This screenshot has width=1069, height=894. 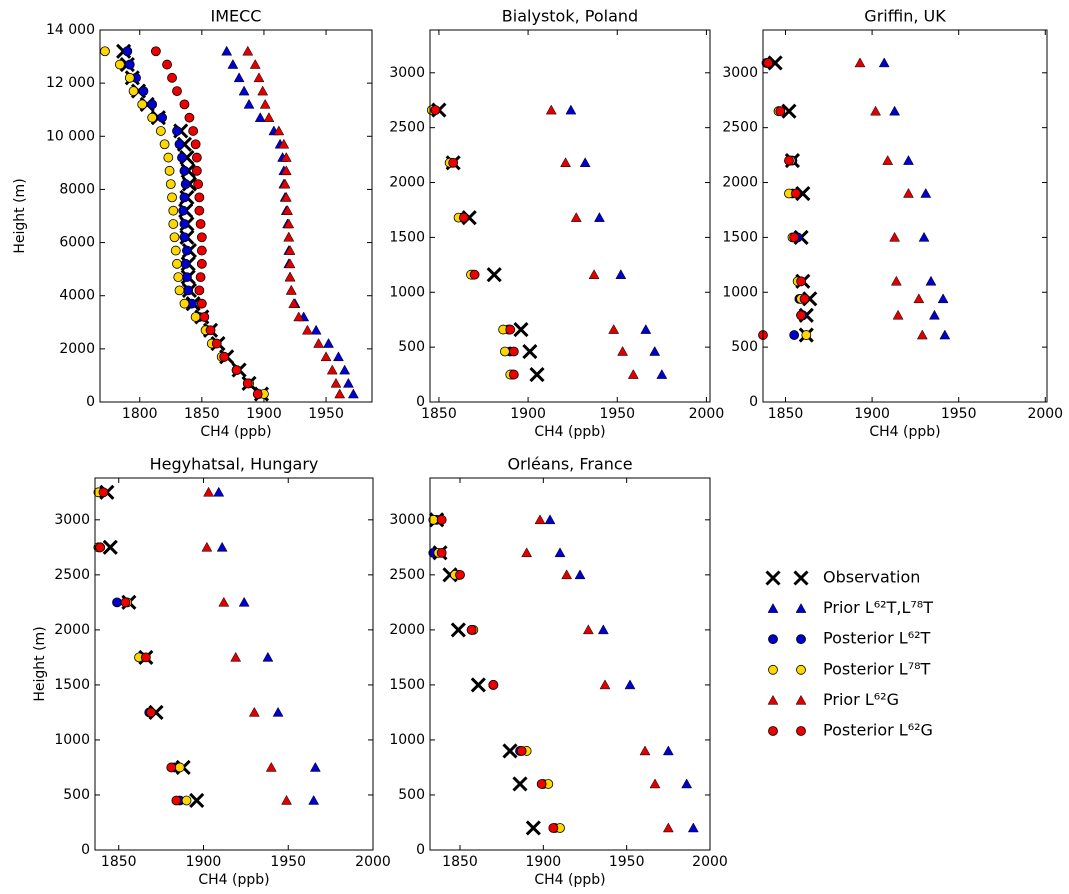 What do you see at coordinates (570, 16) in the screenshot?
I see `chart-title: Bialystok, Poland` at bounding box center [570, 16].